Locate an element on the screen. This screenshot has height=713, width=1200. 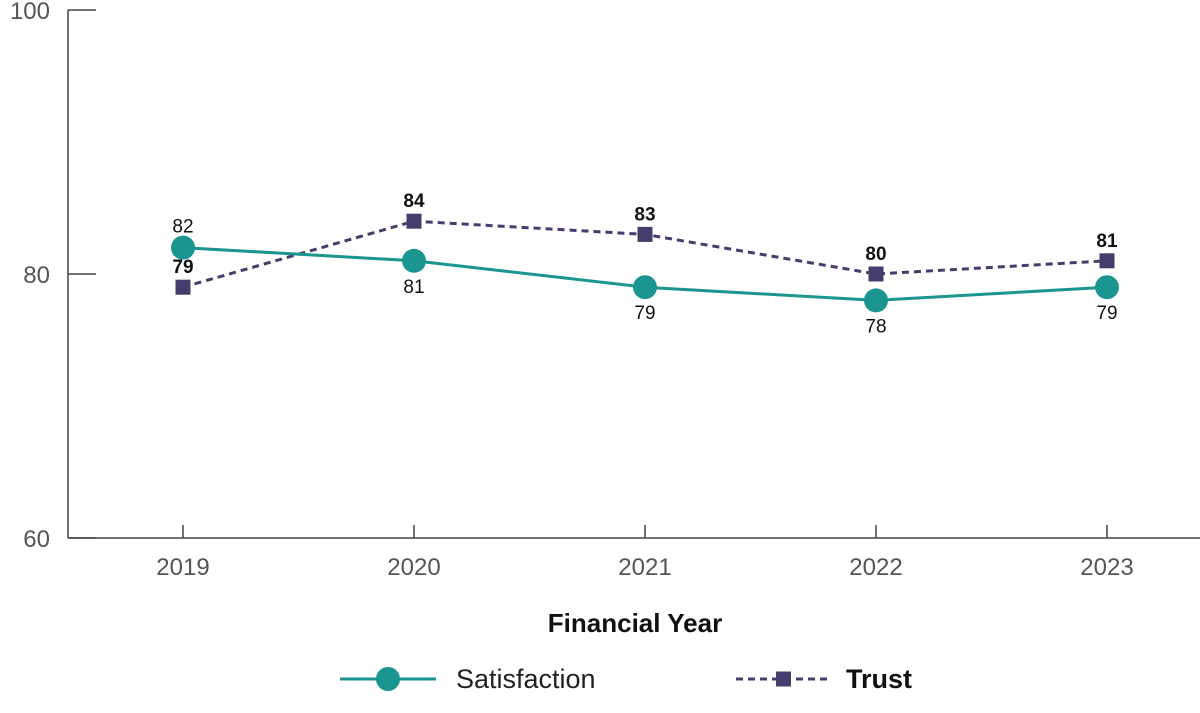
legend-trust-marker is located at coordinates (783, 679).